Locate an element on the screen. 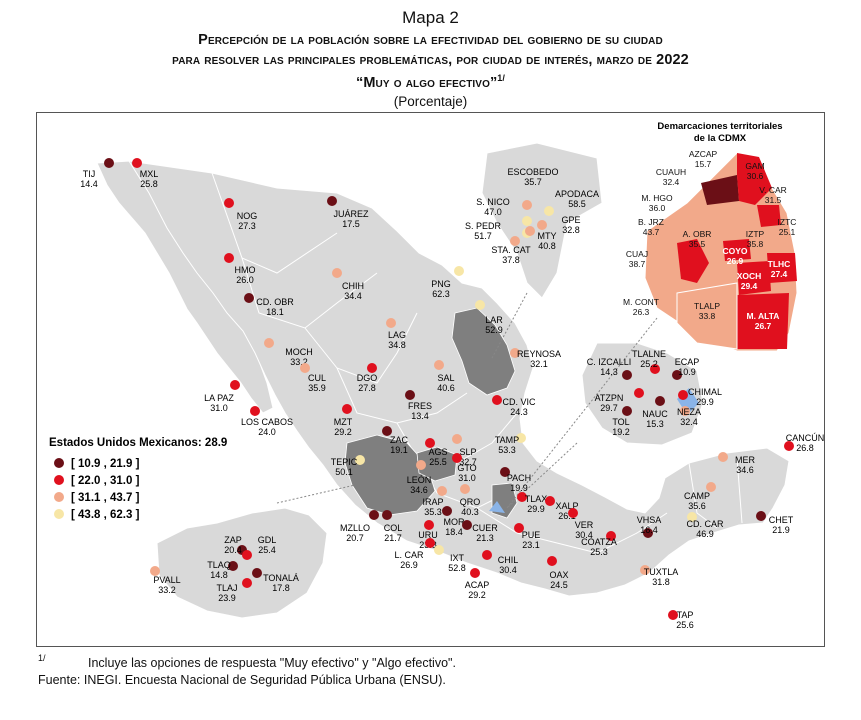 This screenshot has height=720, width=861. city-value-label: 40.8 is located at coordinates (547, 246).